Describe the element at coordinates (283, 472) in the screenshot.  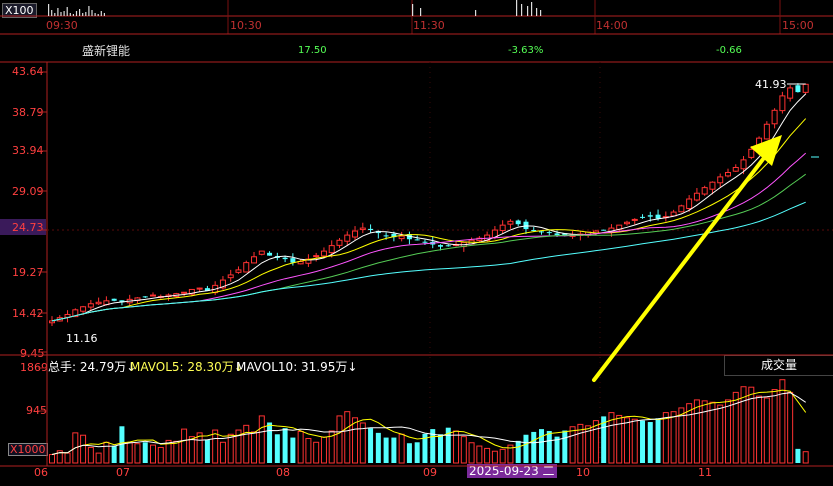
I see `date-label-08: 08` at that location.